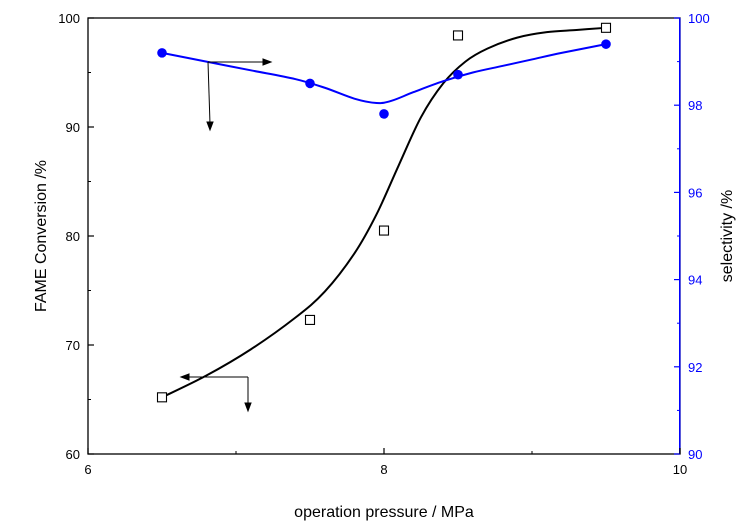  What do you see at coordinates (73, 127) in the screenshot?
I see `left-tick-label: 90` at bounding box center [73, 127].